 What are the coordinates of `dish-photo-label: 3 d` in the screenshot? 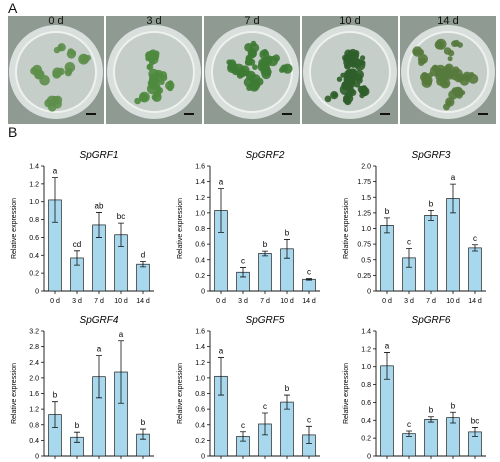 It's located at (154, 21).